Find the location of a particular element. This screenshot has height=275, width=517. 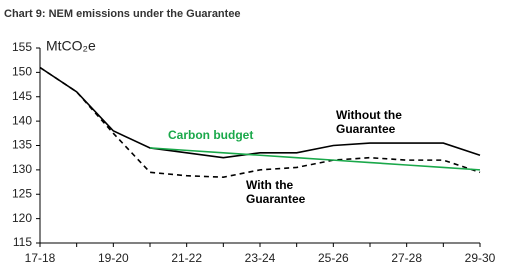

y-tick-label: 150 is located at coordinates (22, 72).